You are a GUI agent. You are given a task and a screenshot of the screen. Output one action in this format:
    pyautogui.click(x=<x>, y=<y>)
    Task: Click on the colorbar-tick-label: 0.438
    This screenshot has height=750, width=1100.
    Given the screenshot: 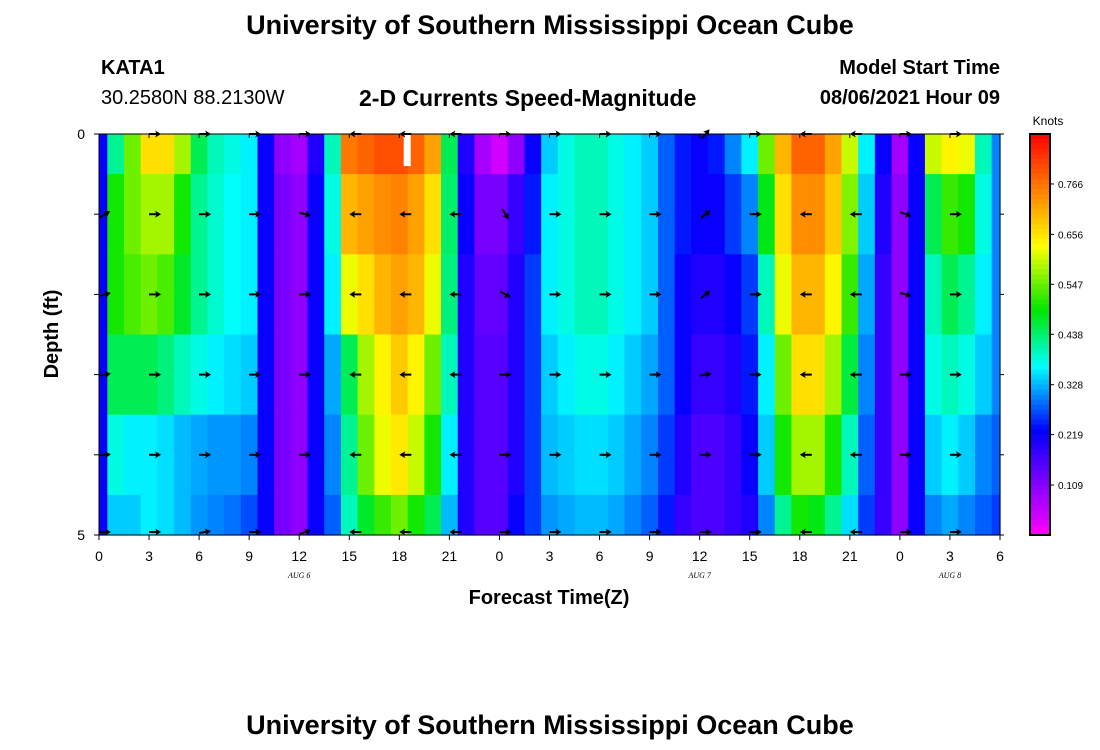 What is the action you would take?
    pyautogui.click(x=1070, y=335)
    